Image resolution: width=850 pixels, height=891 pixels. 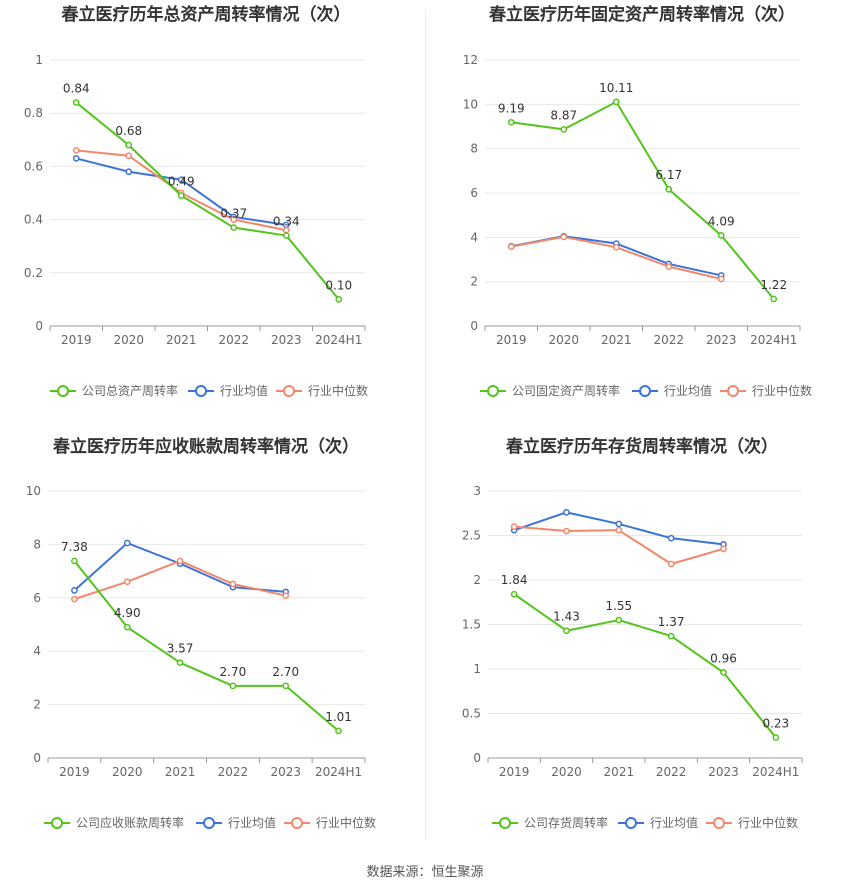 I want to click on legend-label: 公司固定资产周转率, so click(x=566, y=390).